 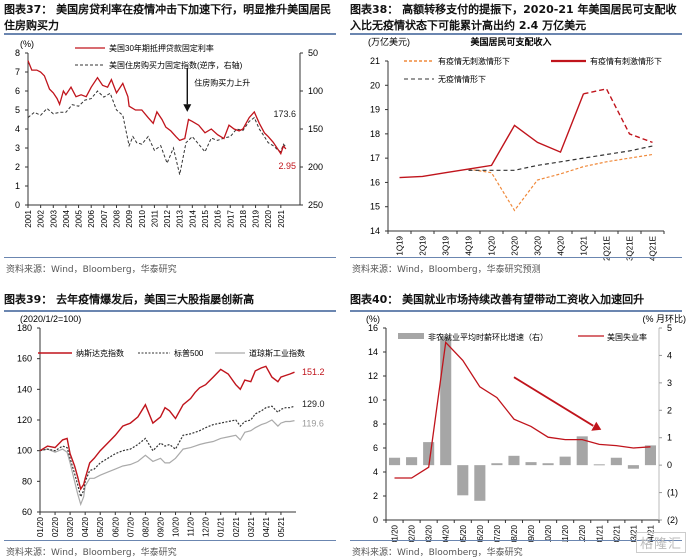 I want to click on x-tick-label: 04/21, so click(x=266, y=526).